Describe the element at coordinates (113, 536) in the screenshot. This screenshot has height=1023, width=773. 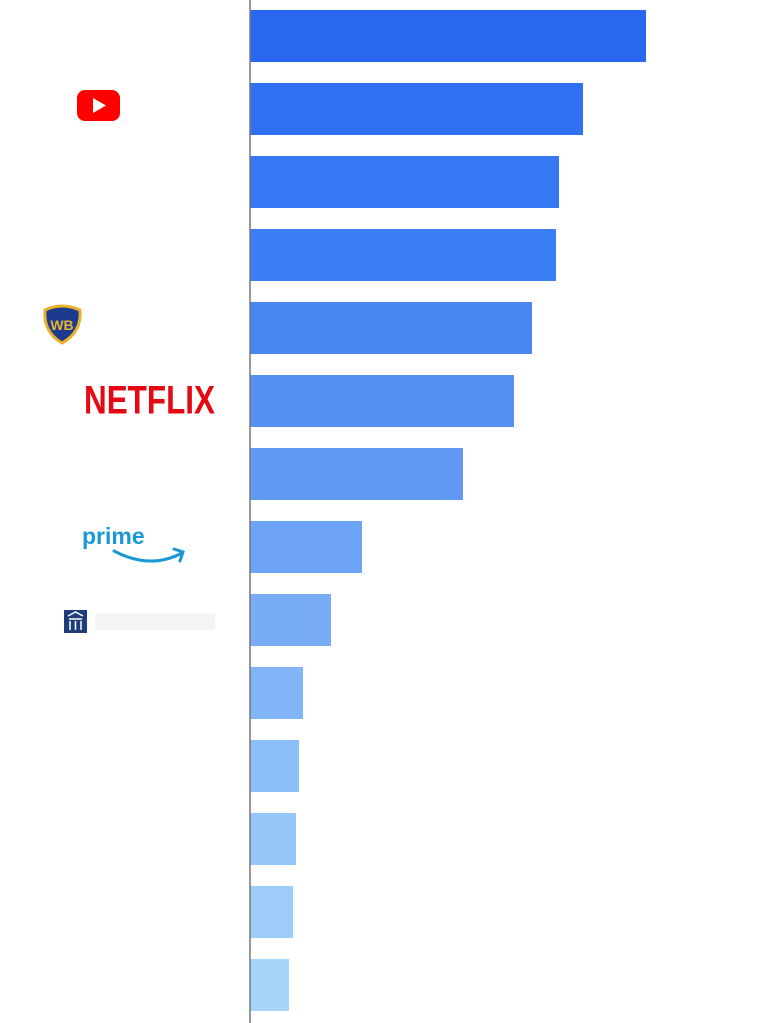
I see `y-tick-label: prime` at that location.